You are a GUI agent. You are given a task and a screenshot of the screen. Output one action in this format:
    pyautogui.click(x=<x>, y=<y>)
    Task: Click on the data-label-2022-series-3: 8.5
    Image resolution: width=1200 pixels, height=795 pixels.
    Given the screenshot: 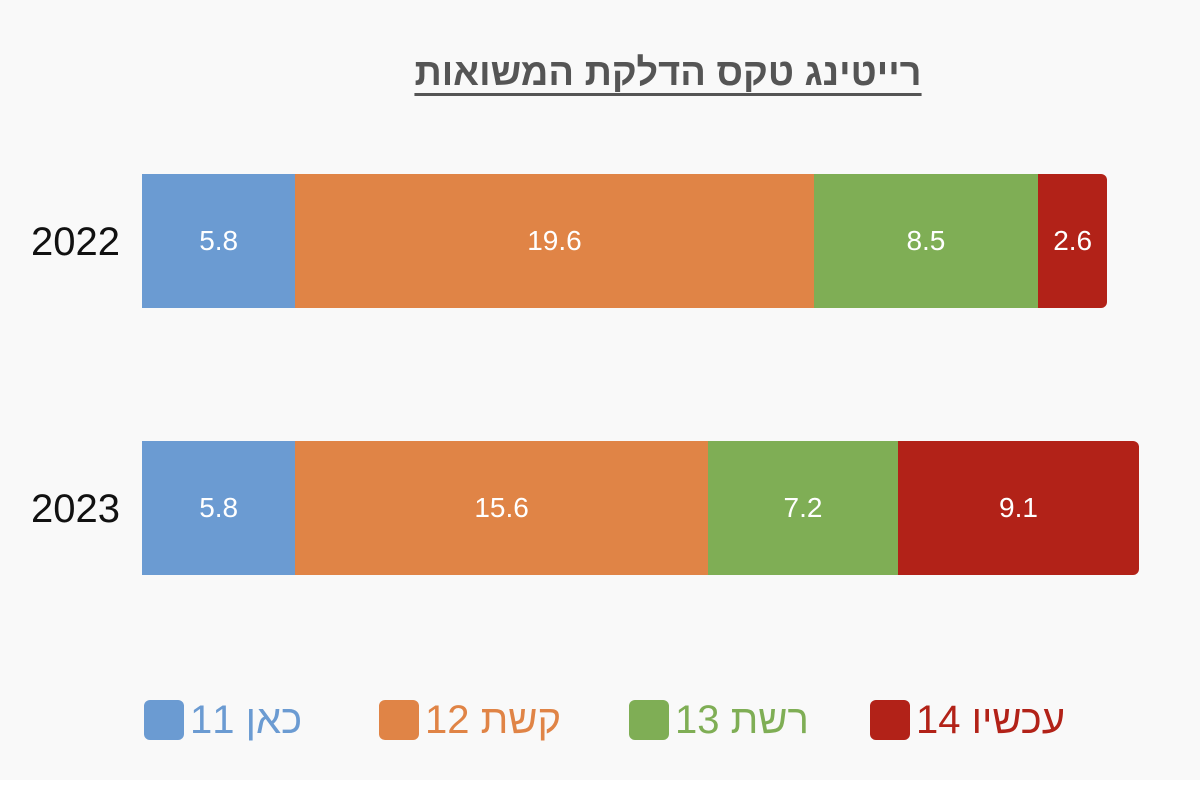 What is the action you would take?
    pyautogui.click(x=926, y=240)
    